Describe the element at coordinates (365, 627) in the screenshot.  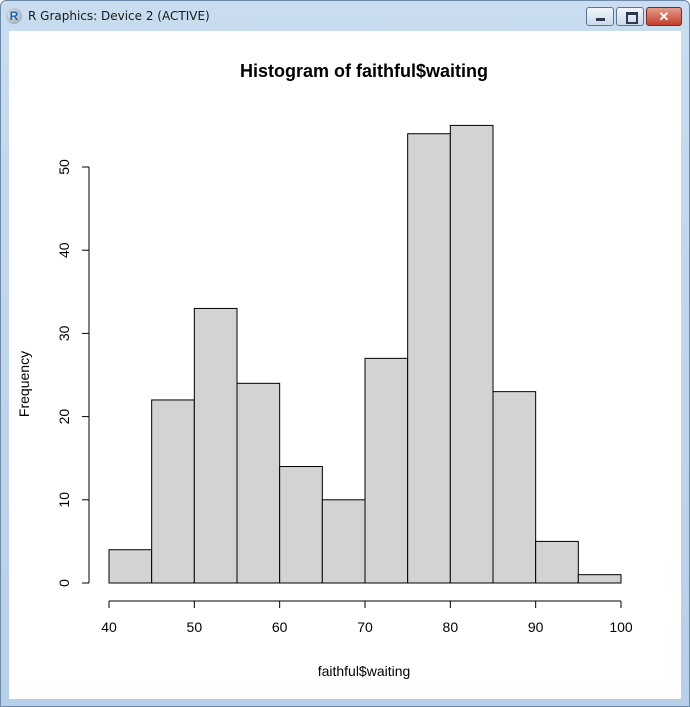
I see `x-tick-label: 70` at that location.